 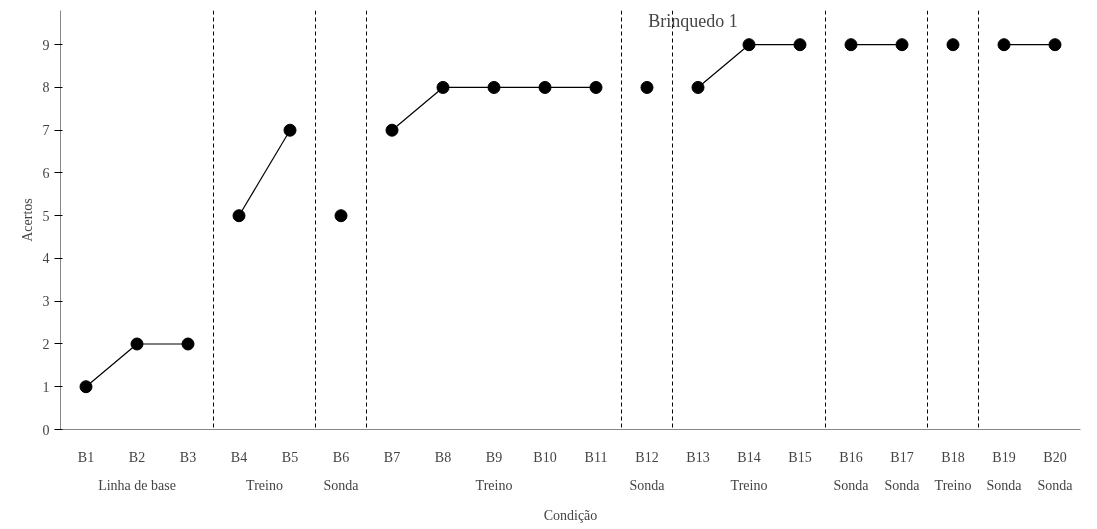 What do you see at coordinates (392, 457) in the screenshot?
I see `x-tick-label: B7` at bounding box center [392, 457].